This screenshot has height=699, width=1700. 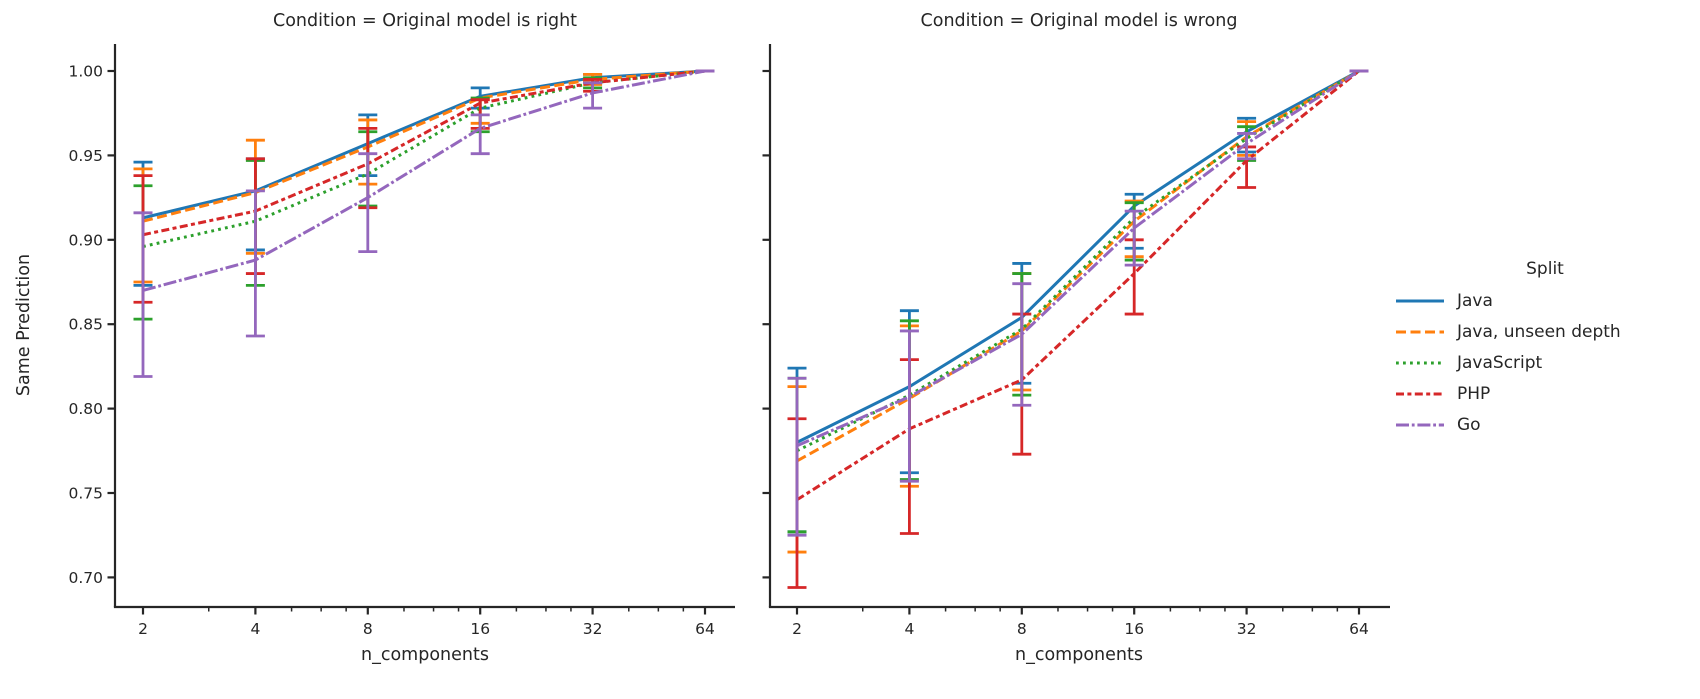 What do you see at coordinates (1420, 362) in the screenshot?
I see `legend-swatch-dotted` at bounding box center [1420, 362].